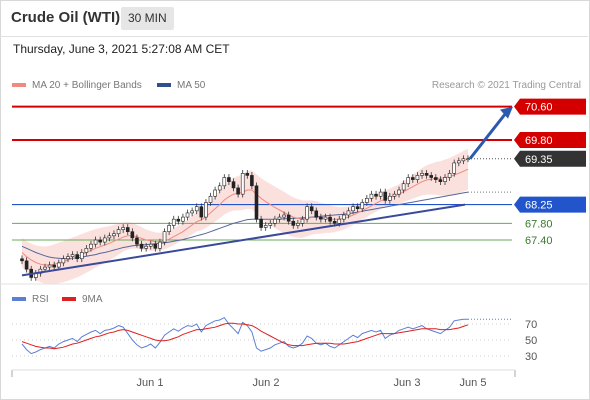  Describe the element at coordinates (19, 85) in the screenshot. I see `ma20-swatch` at that location.